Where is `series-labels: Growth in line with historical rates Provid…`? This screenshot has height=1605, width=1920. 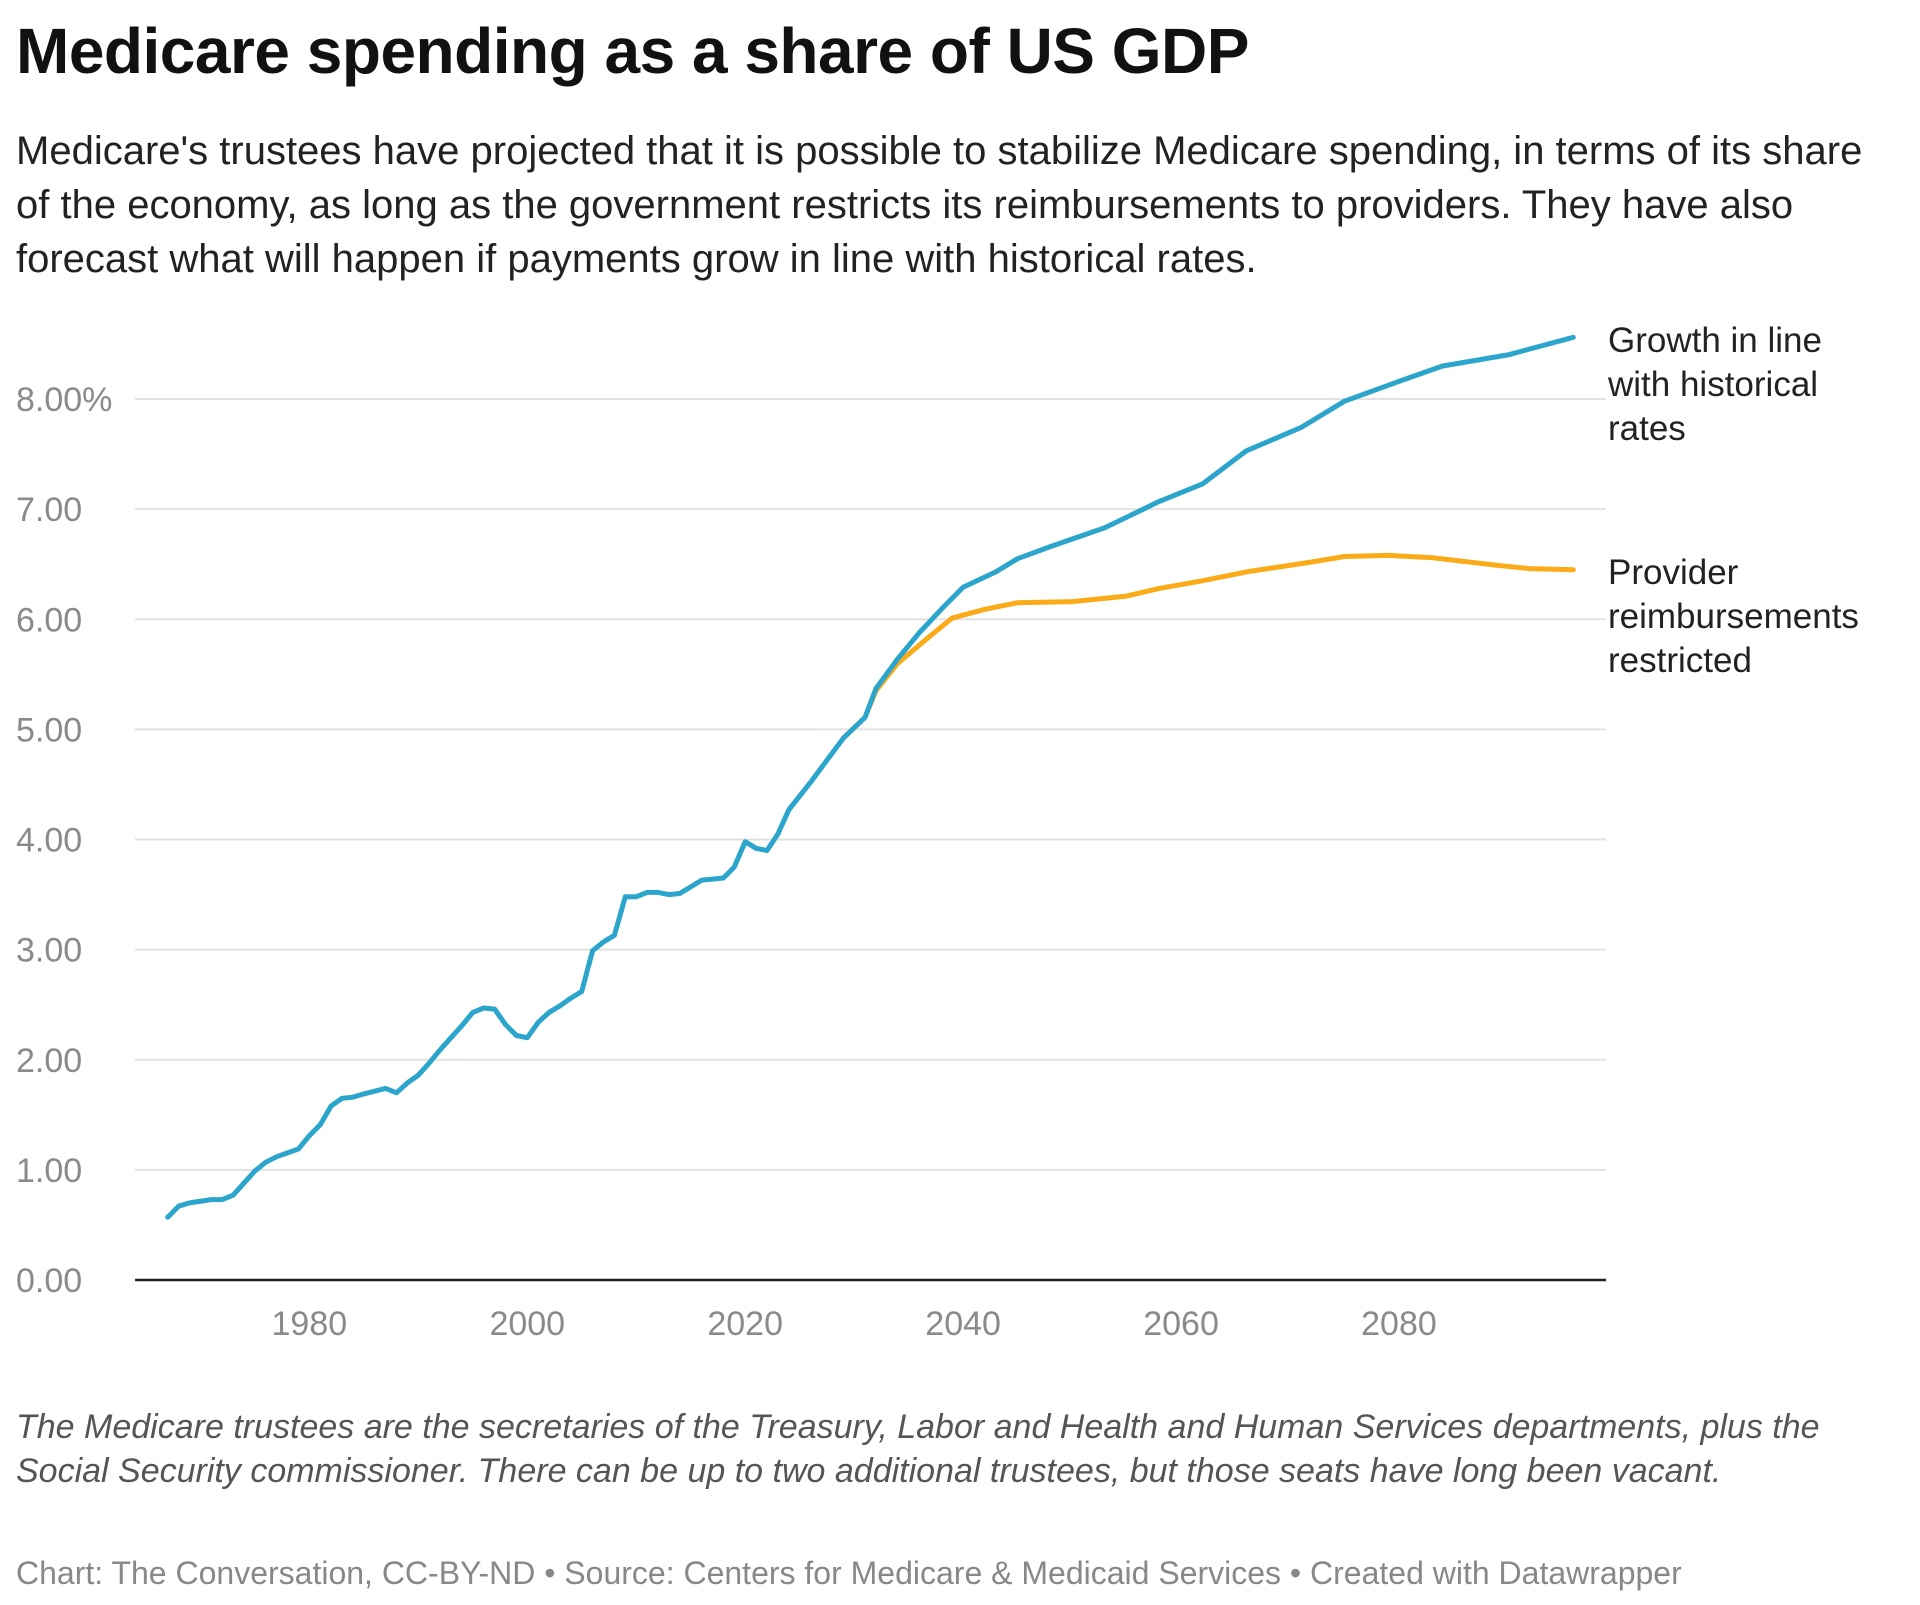 series-labels: Growth in line with historical rates Provid… is located at coordinates (1733, 500).